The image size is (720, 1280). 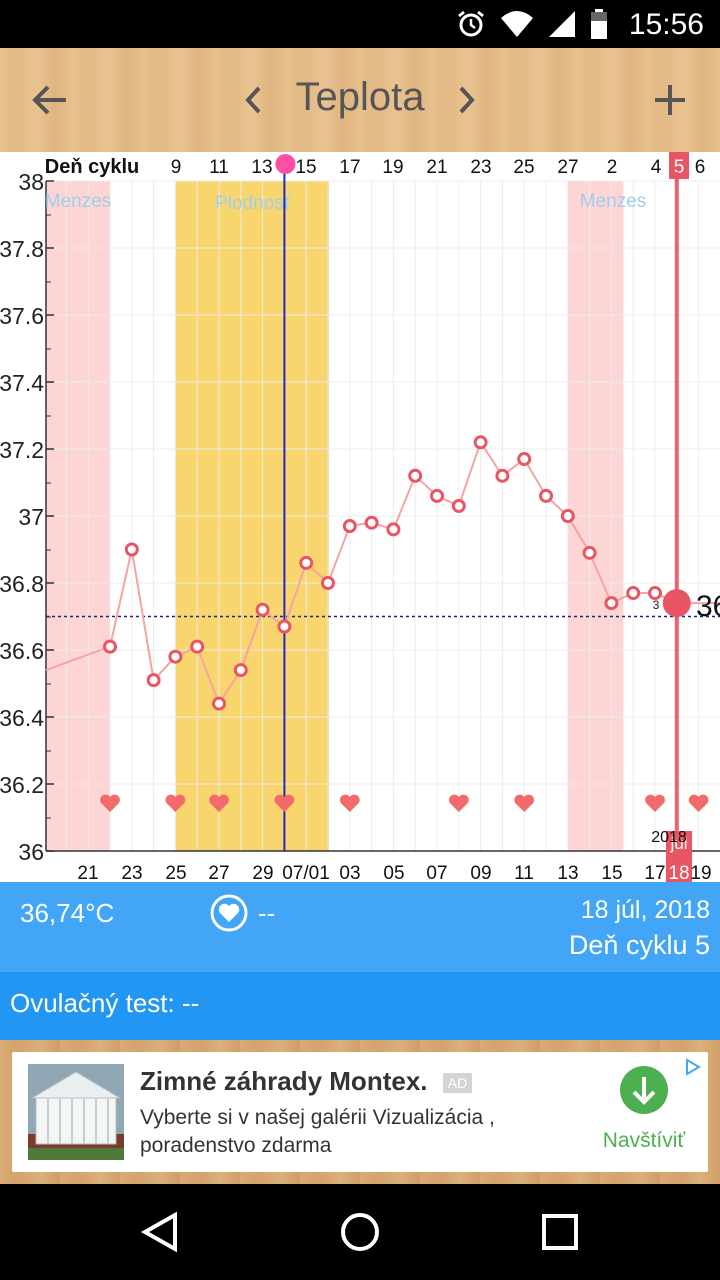 I want to click on ad-image, so click(x=76, y=1112).